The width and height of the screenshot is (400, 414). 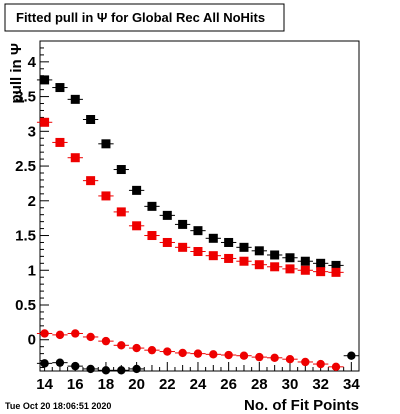 What do you see at coordinates (320, 384) in the screenshot?
I see `x-tick-label: 32` at bounding box center [320, 384].